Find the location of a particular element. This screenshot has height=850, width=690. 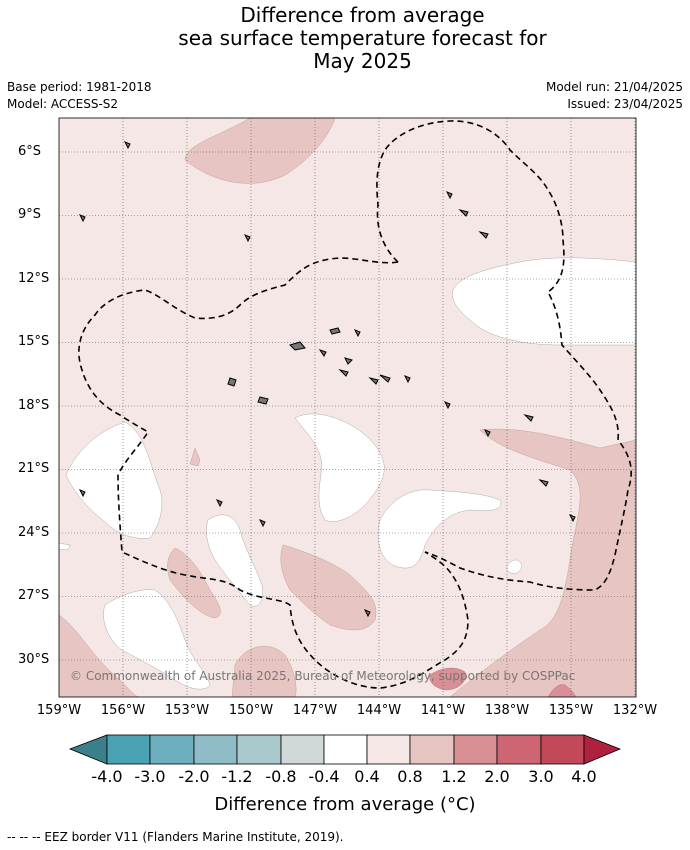

title-line-3: May 2025 is located at coordinates (362, 61).